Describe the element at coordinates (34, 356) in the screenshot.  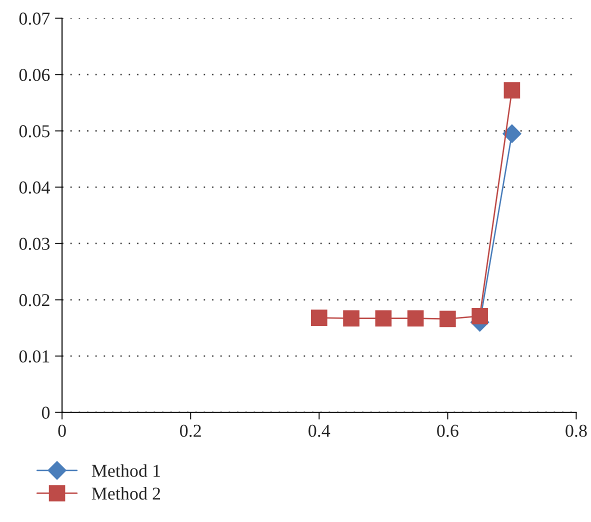
I see `y-tick-label: 0.01` at that location.